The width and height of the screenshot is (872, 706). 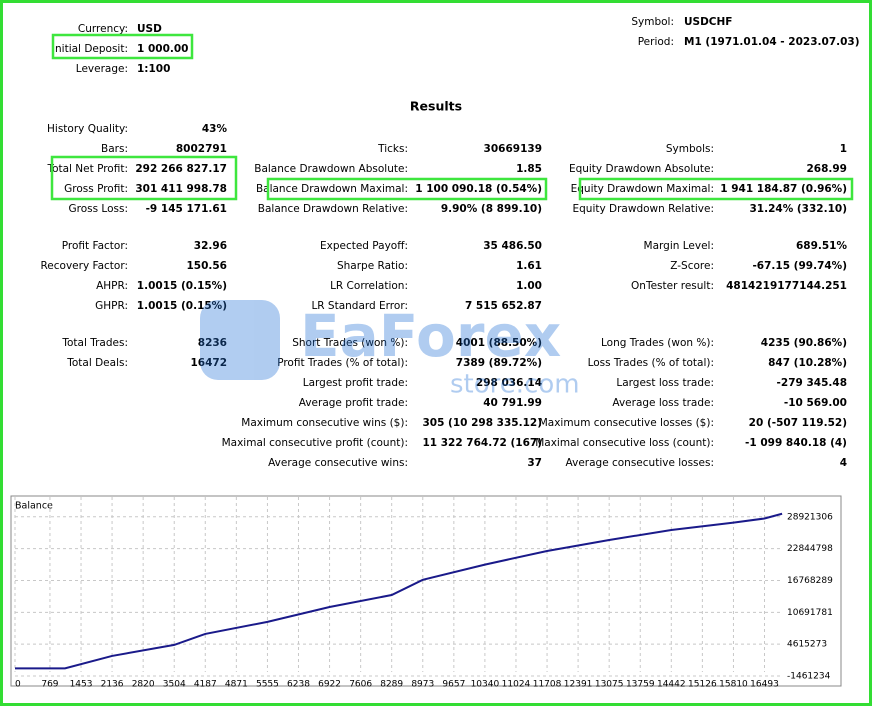 What do you see at coordinates (182, 286) in the screenshot?
I see `stat-value: 1.0015 (0.15%)` at bounding box center [182, 286].